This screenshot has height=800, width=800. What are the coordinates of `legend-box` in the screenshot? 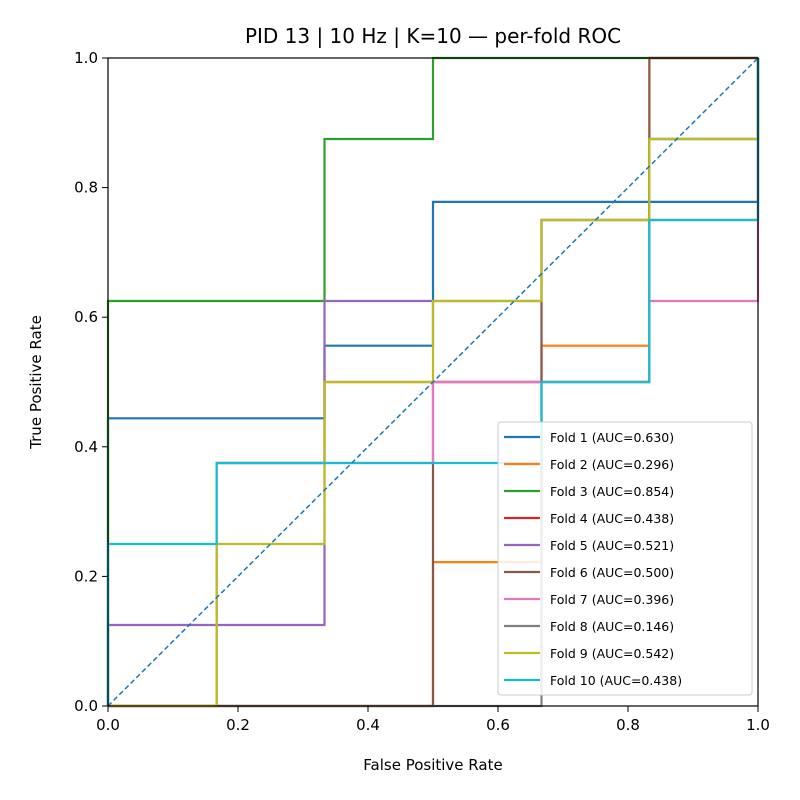 It's located at (625, 558).